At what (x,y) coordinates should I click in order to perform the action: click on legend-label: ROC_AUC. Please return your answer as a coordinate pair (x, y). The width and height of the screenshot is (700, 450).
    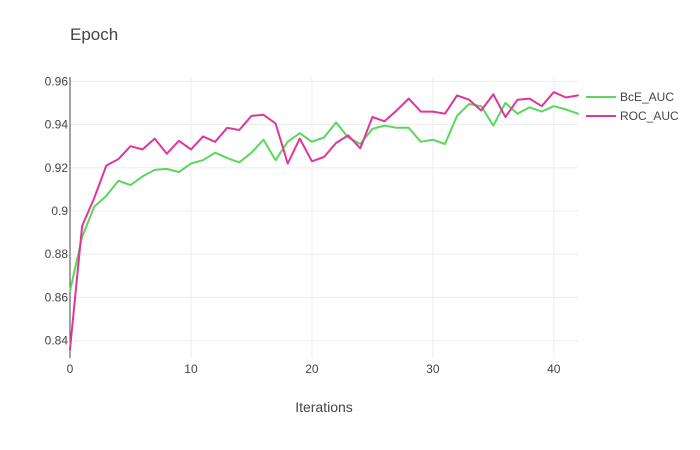
    Looking at the image, I should click on (649, 116).